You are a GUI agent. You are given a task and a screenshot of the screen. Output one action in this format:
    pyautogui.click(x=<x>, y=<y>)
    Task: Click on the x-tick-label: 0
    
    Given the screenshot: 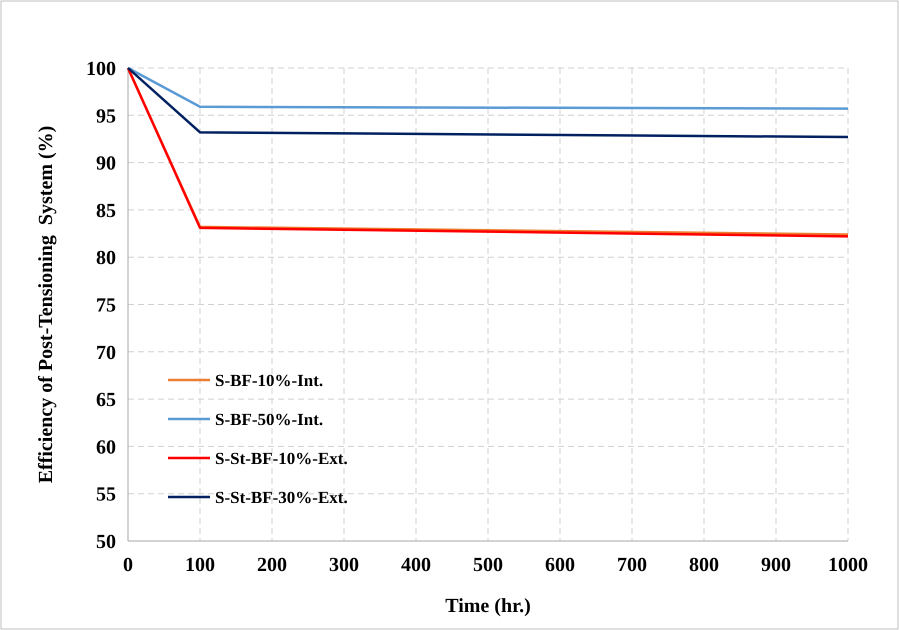 What is the action you would take?
    pyautogui.click(x=128, y=565)
    